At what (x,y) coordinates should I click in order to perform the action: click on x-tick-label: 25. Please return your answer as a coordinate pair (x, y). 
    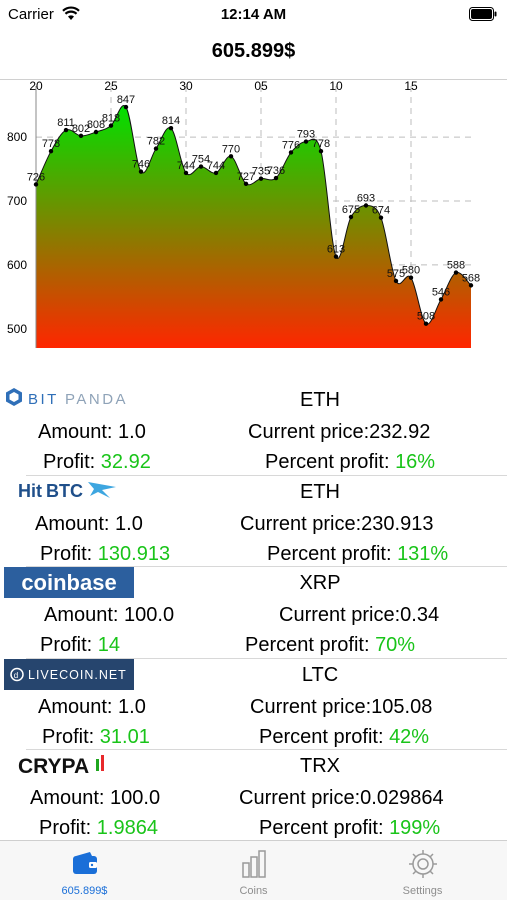
    Looking at the image, I should click on (111, 86).